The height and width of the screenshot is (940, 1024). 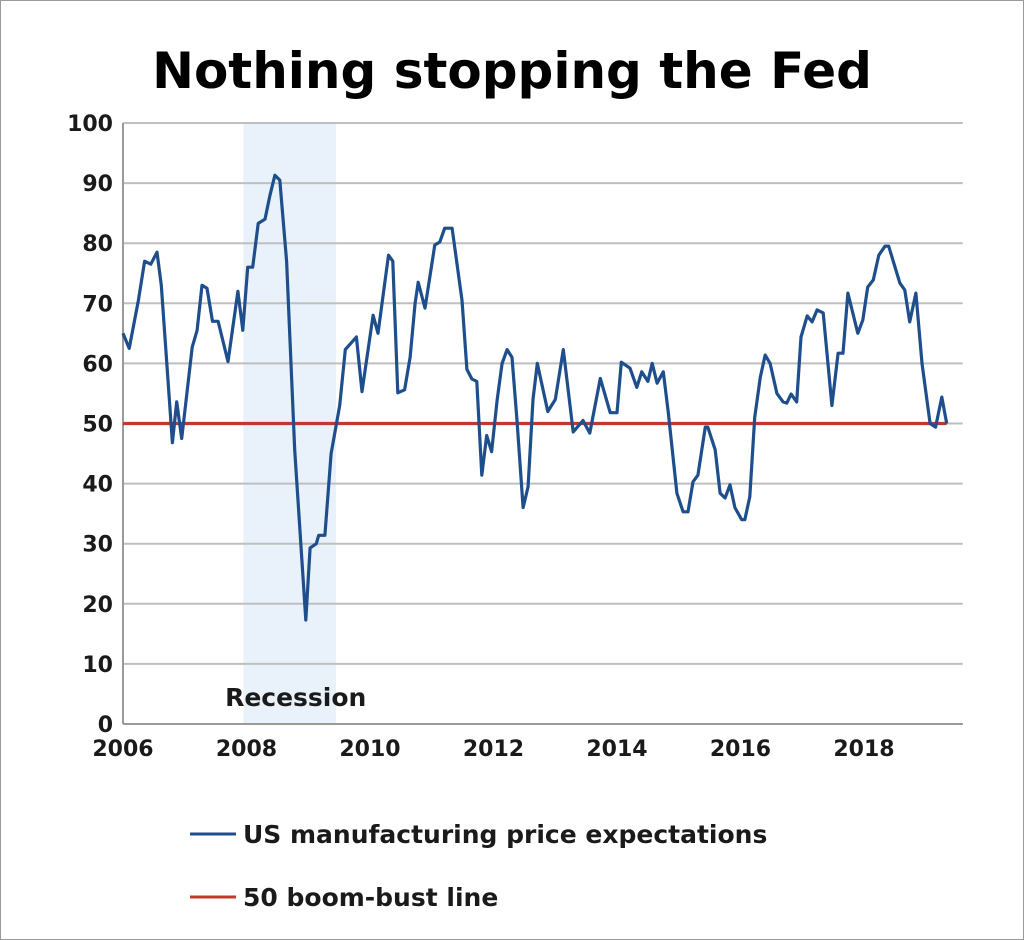 I want to click on legend-label-price-expectations: US manufacturing price expectations, so click(x=505, y=834).